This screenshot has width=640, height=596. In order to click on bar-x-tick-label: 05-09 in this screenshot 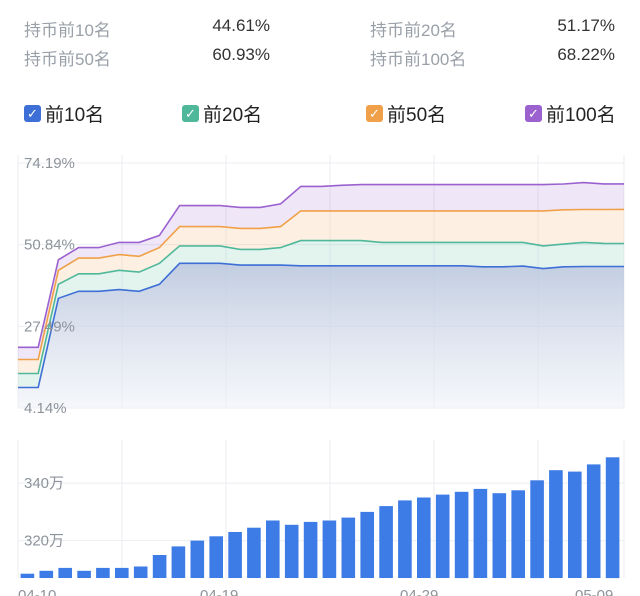, I will do `click(594, 591)`.